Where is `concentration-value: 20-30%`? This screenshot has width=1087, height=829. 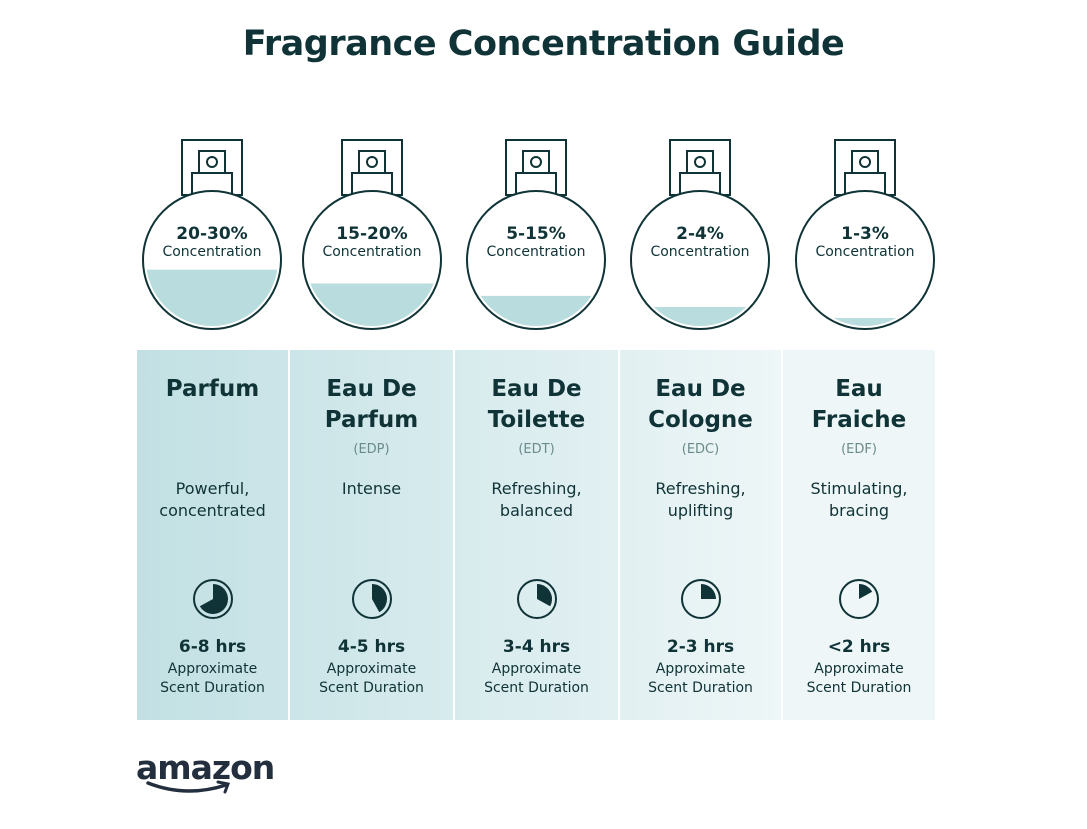
concentration-value: 20-30% is located at coordinates (212, 234).